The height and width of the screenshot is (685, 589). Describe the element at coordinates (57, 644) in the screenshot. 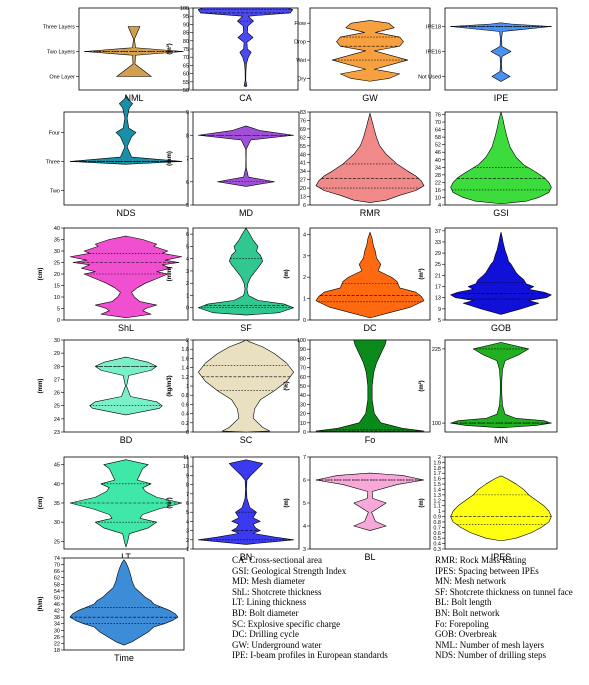

I see `tick-label: 22` at that location.